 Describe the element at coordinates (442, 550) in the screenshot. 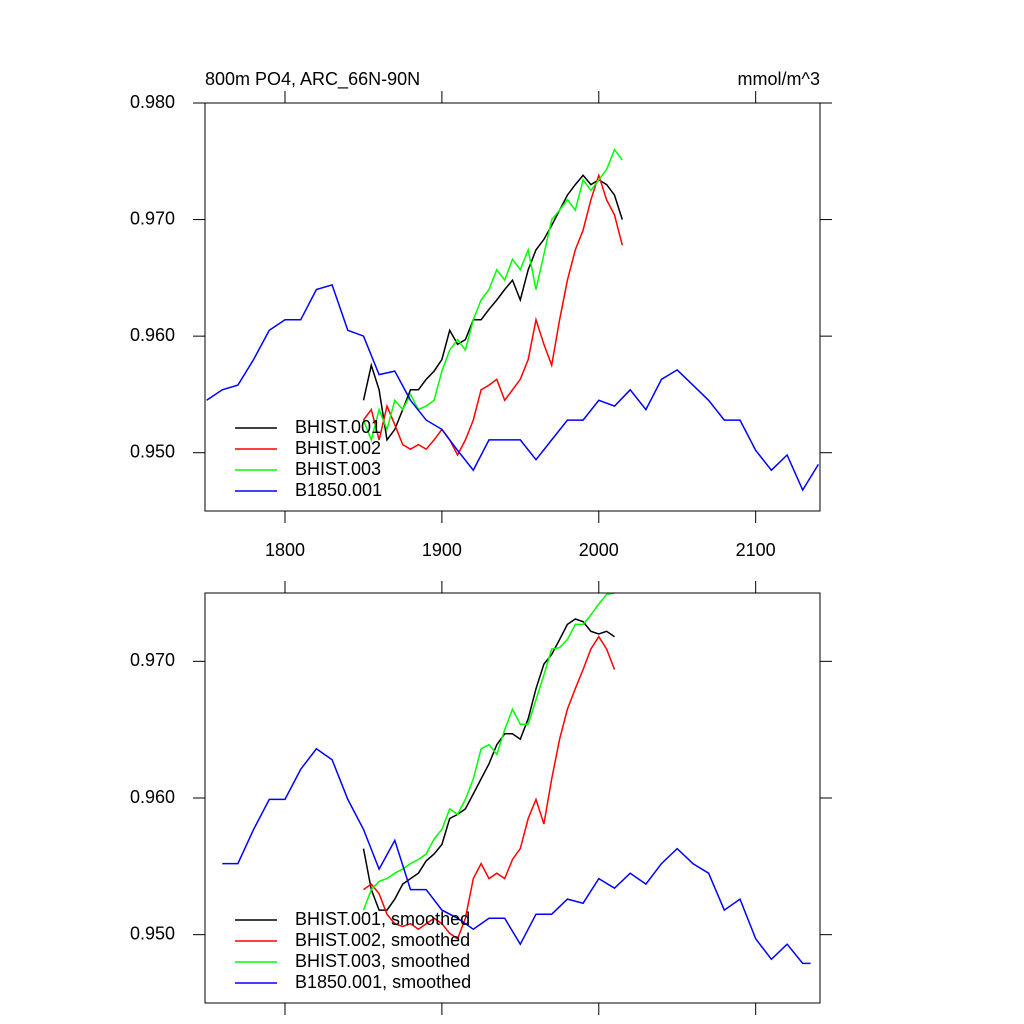

I see `x-tick-label: 1900` at that location.